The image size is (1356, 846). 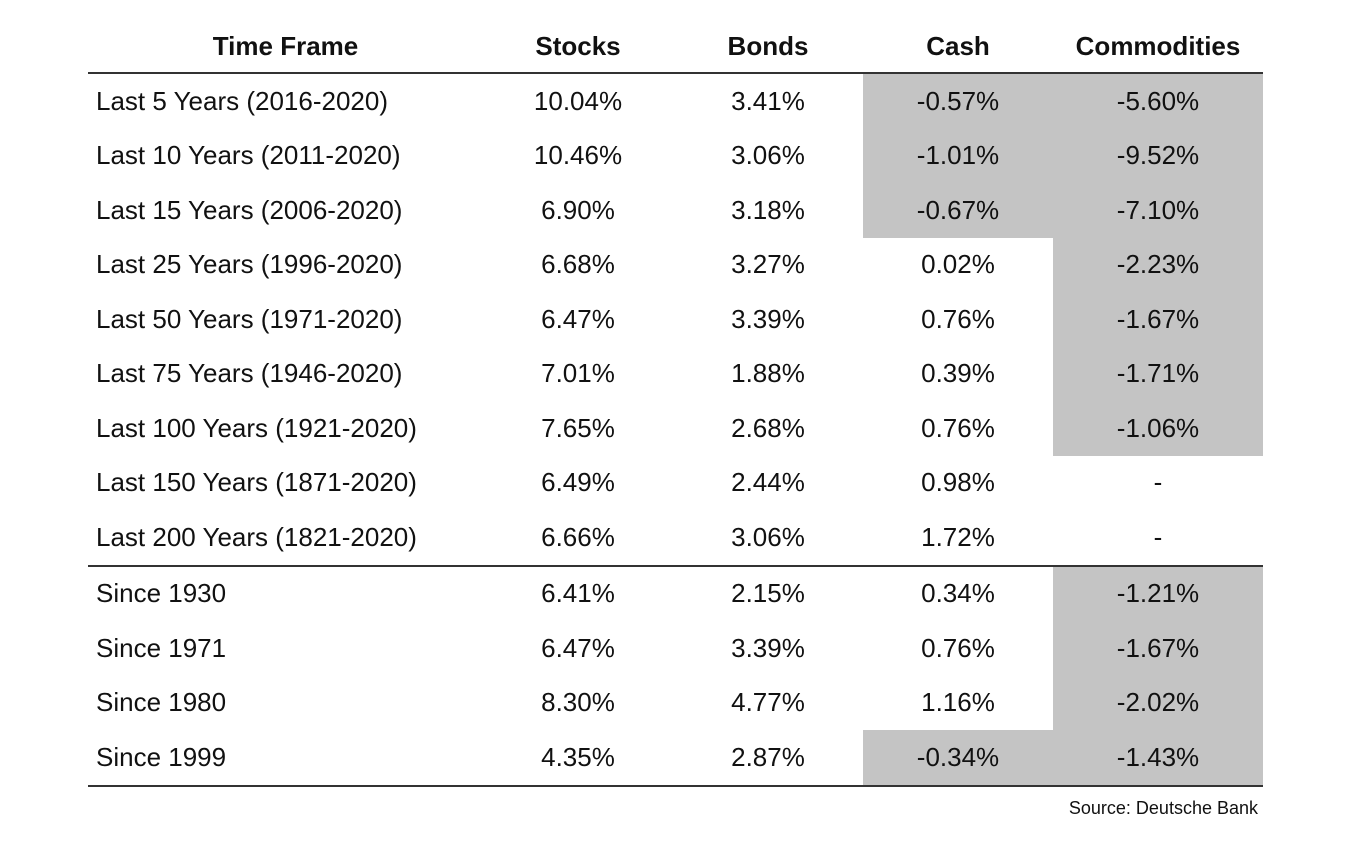 What do you see at coordinates (958, 210) in the screenshot?
I see `value-cell: -0.67%` at bounding box center [958, 210].